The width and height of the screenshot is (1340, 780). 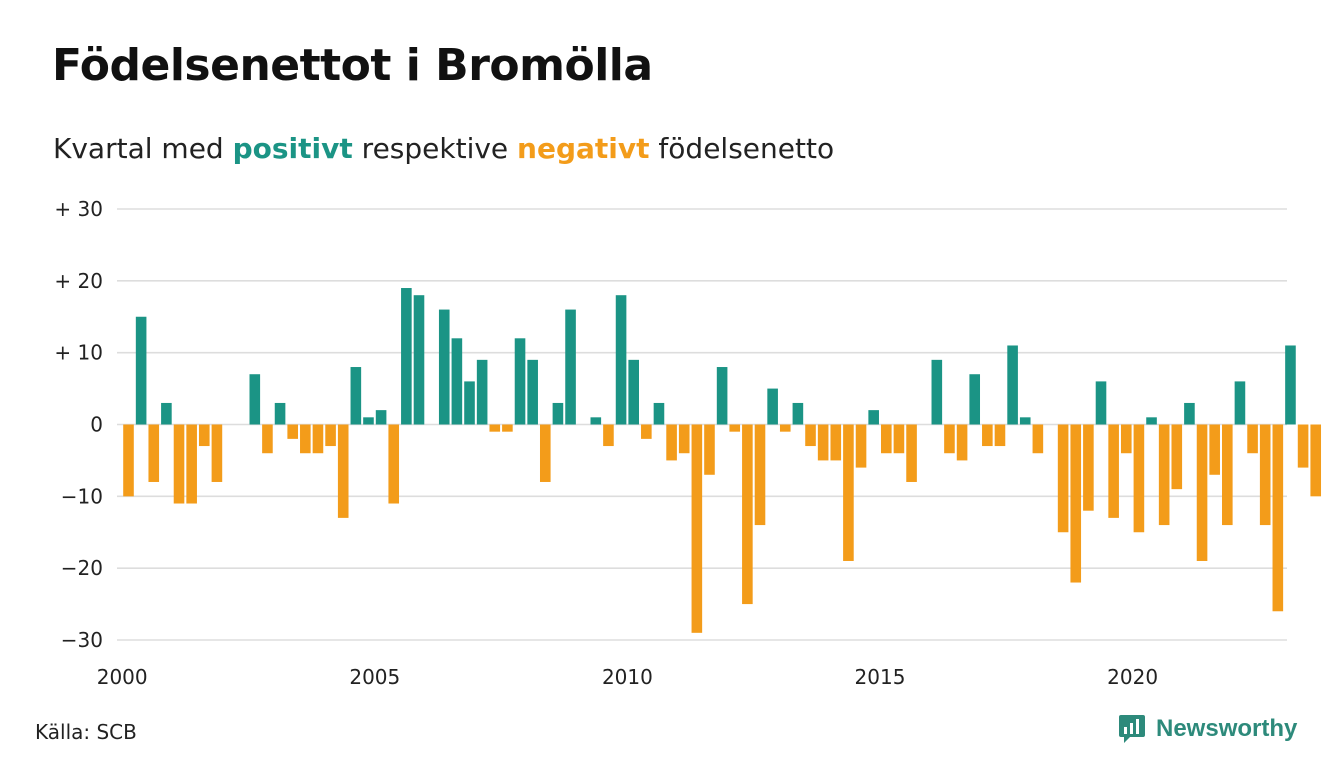 I want to click on subtitle-prefix: Kvartal med, so click(x=143, y=148).